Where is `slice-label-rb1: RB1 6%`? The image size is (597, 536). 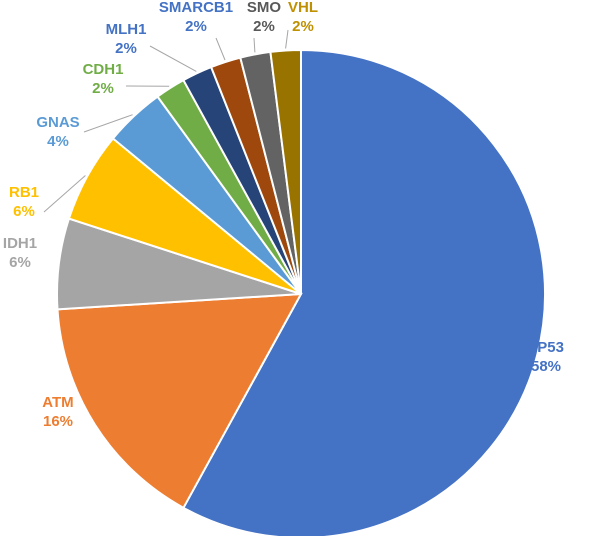
slice-label-rb1: RB1 6% is located at coordinates (24, 202).